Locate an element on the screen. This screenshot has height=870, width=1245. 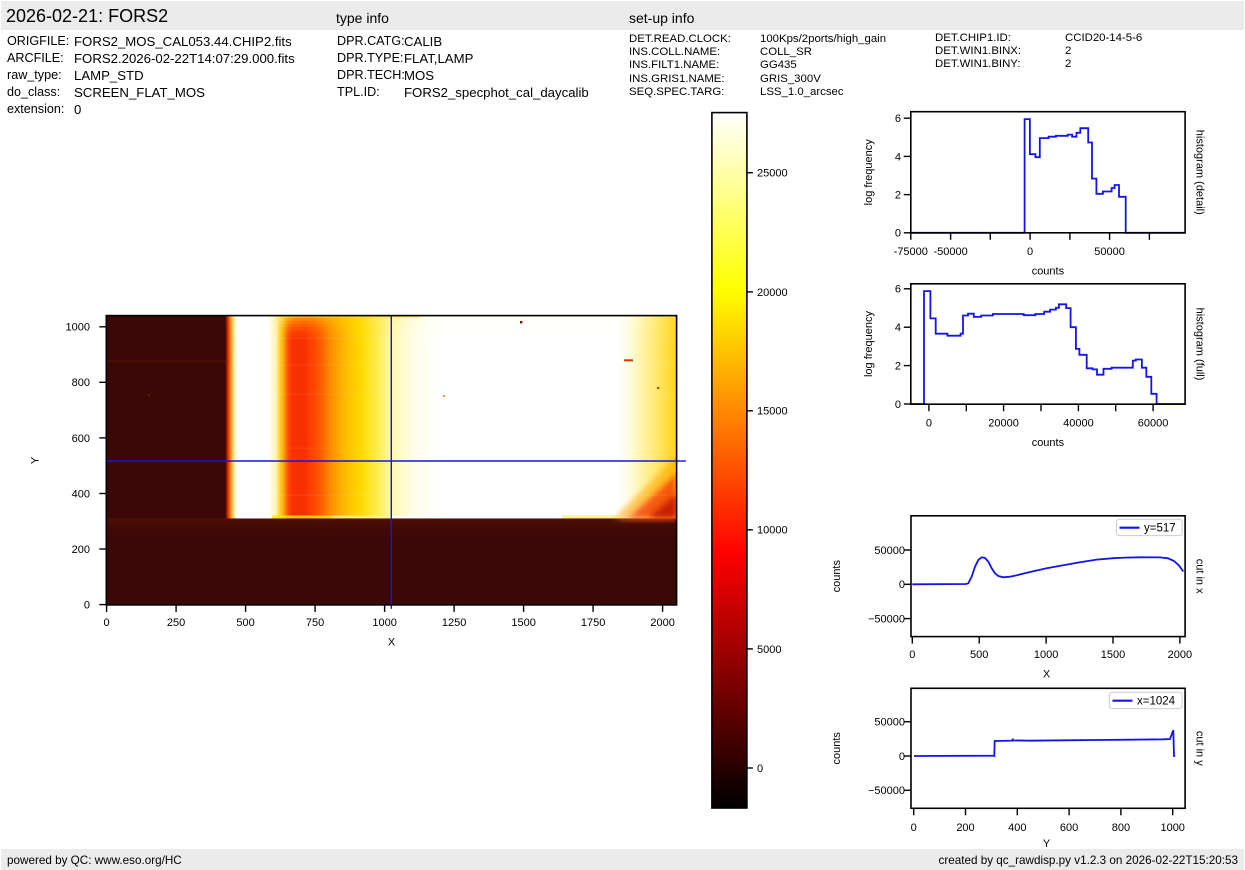
svg-text: -50000 is located at coordinates (950, 252).